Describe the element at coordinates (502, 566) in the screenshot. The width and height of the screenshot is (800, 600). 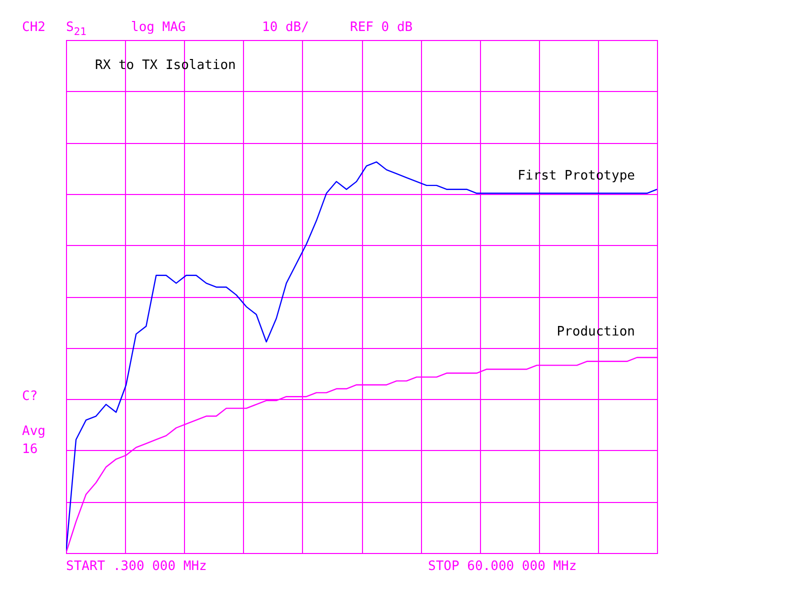
I see `text: STOP 60.000 000 MHz` at that location.